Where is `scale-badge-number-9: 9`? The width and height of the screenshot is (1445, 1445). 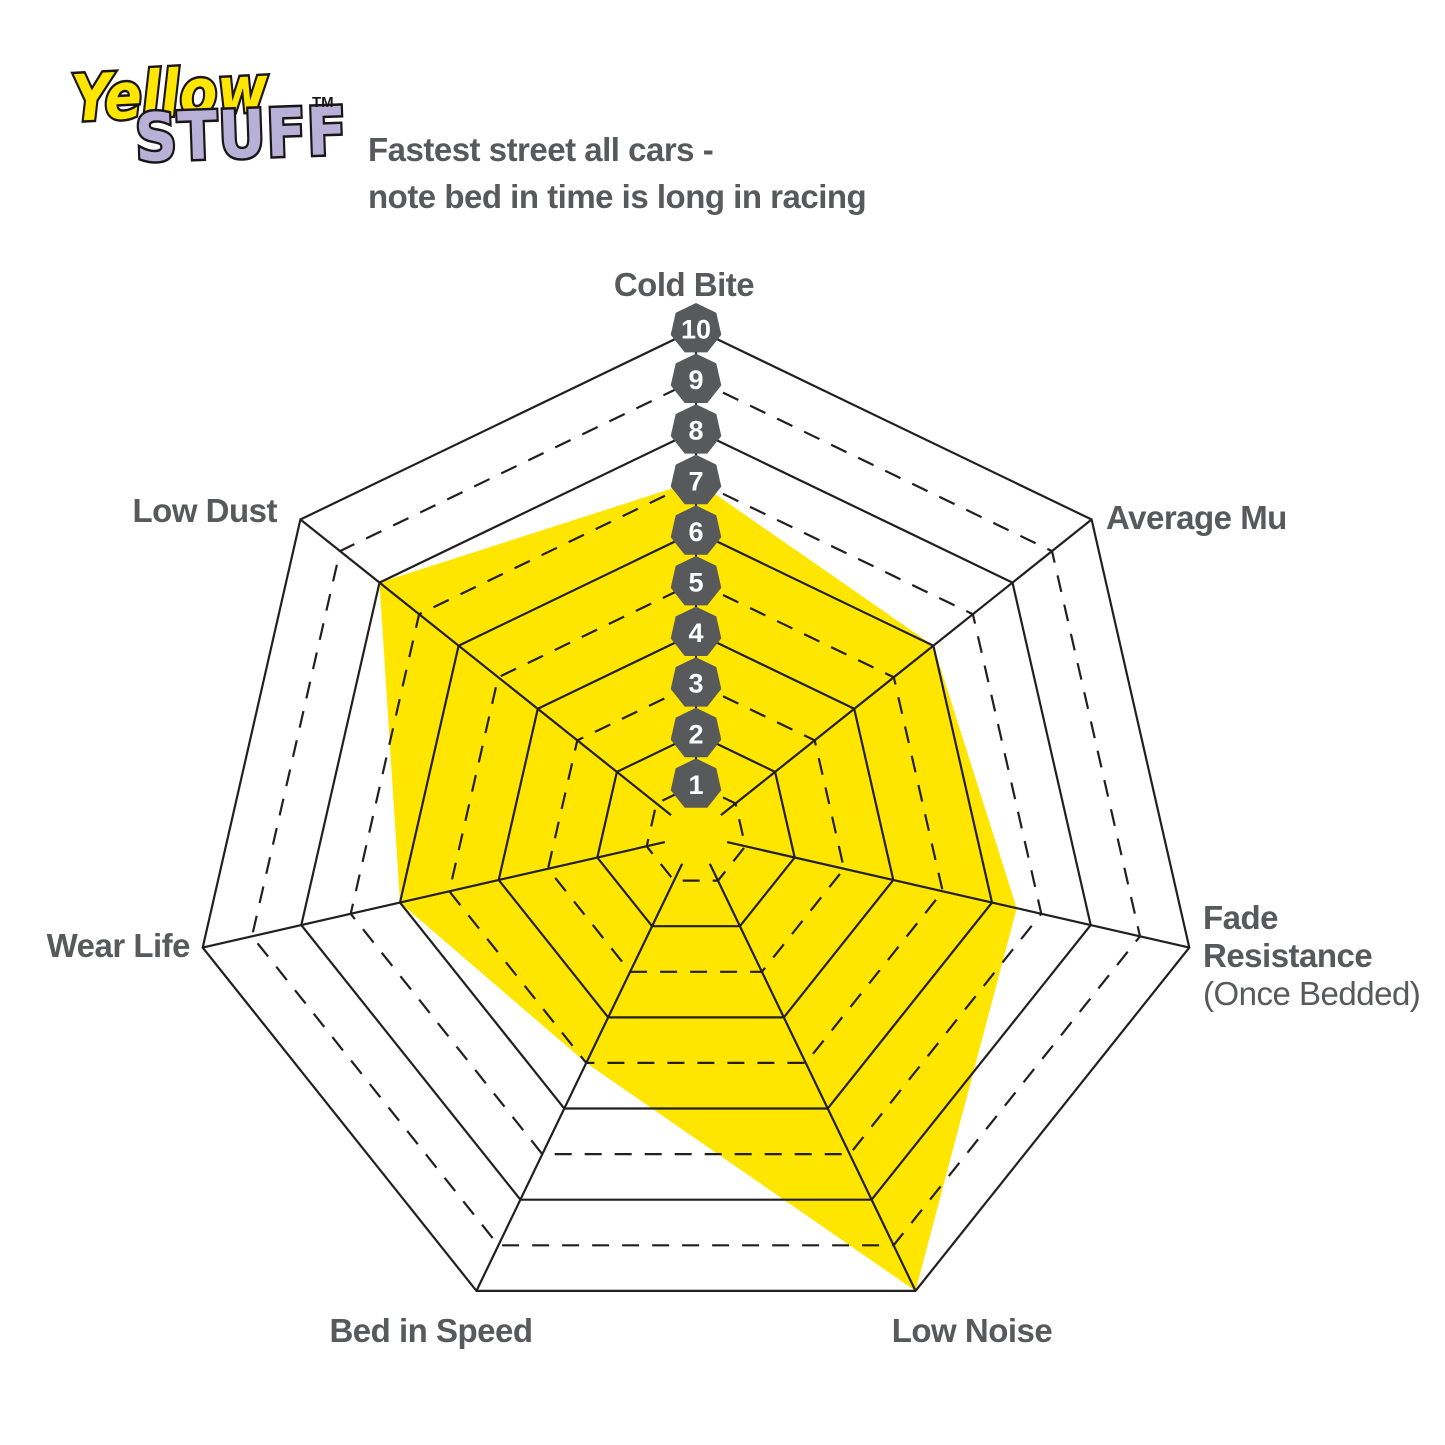 scale-badge-number-9: 9 is located at coordinates (695, 380).